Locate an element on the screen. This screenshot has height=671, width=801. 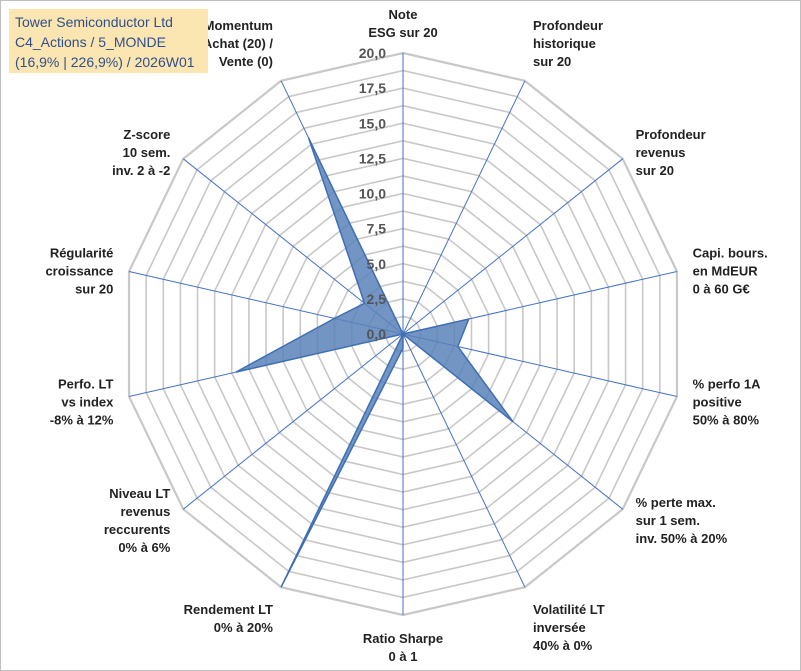
axis-label-line: 50% à 80% is located at coordinates (726, 420).